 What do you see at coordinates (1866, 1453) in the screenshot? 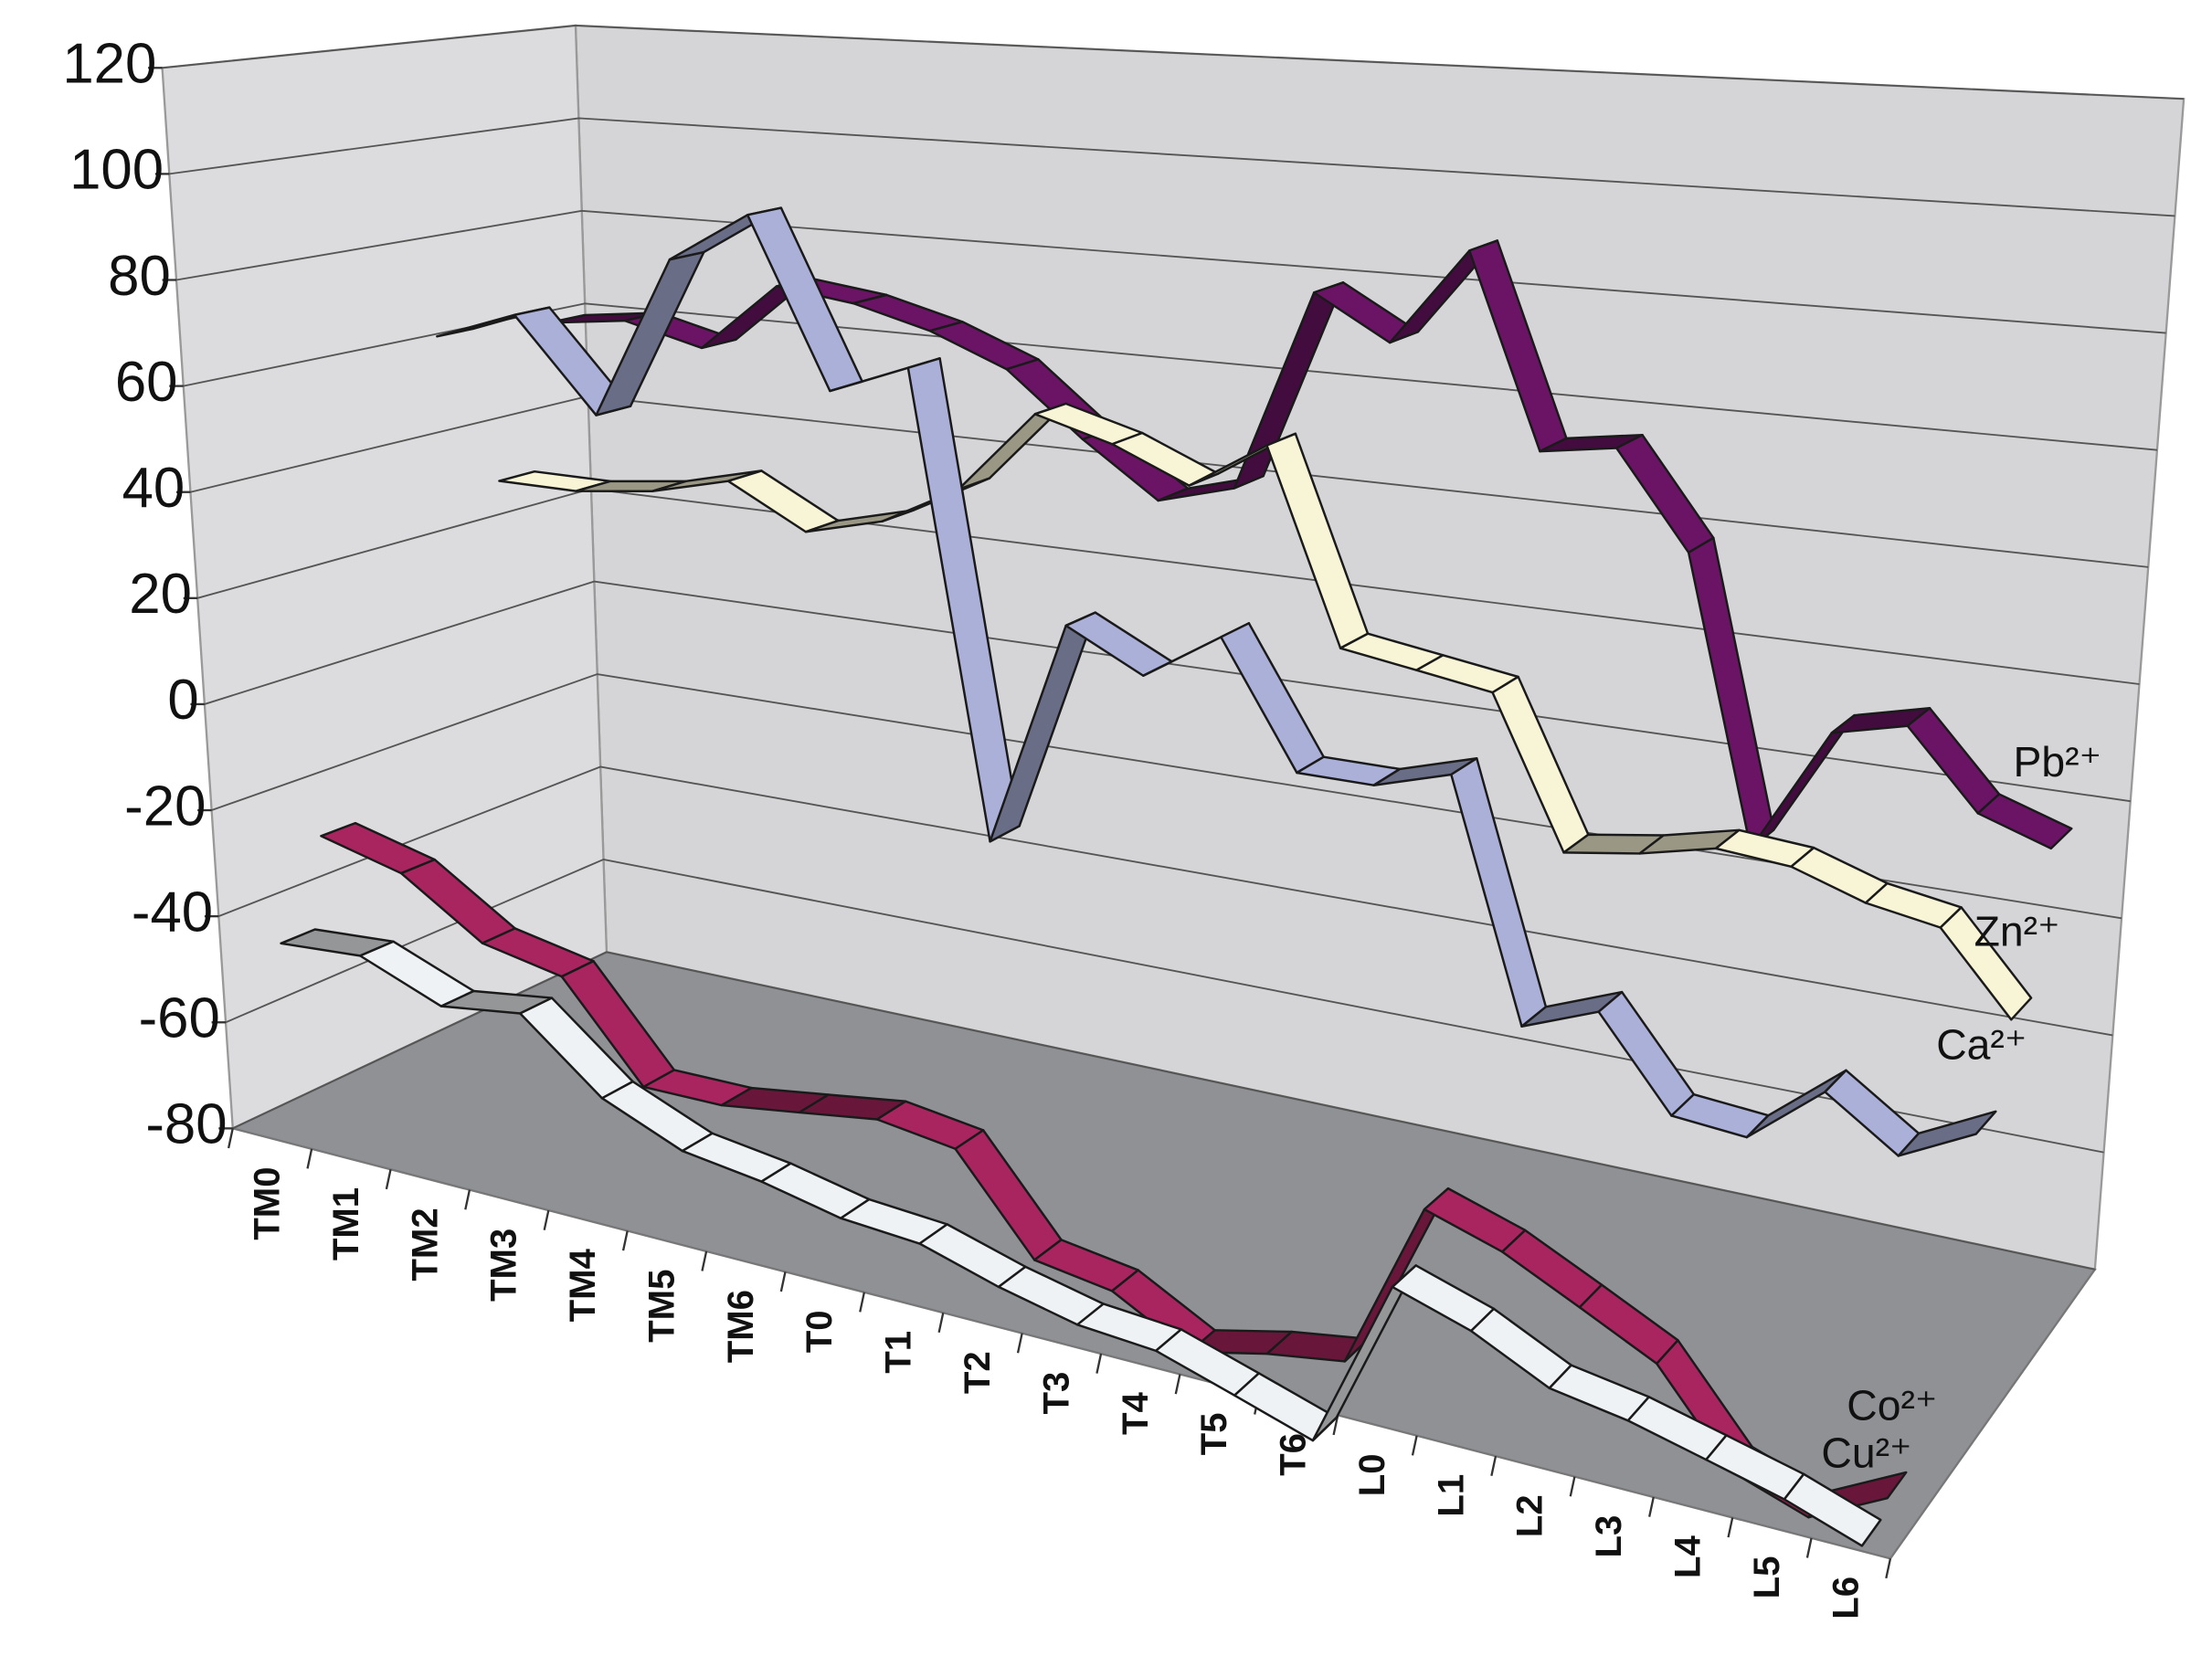
I see `series-label: Cu²⁺` at bounding box center [1866, 1453].